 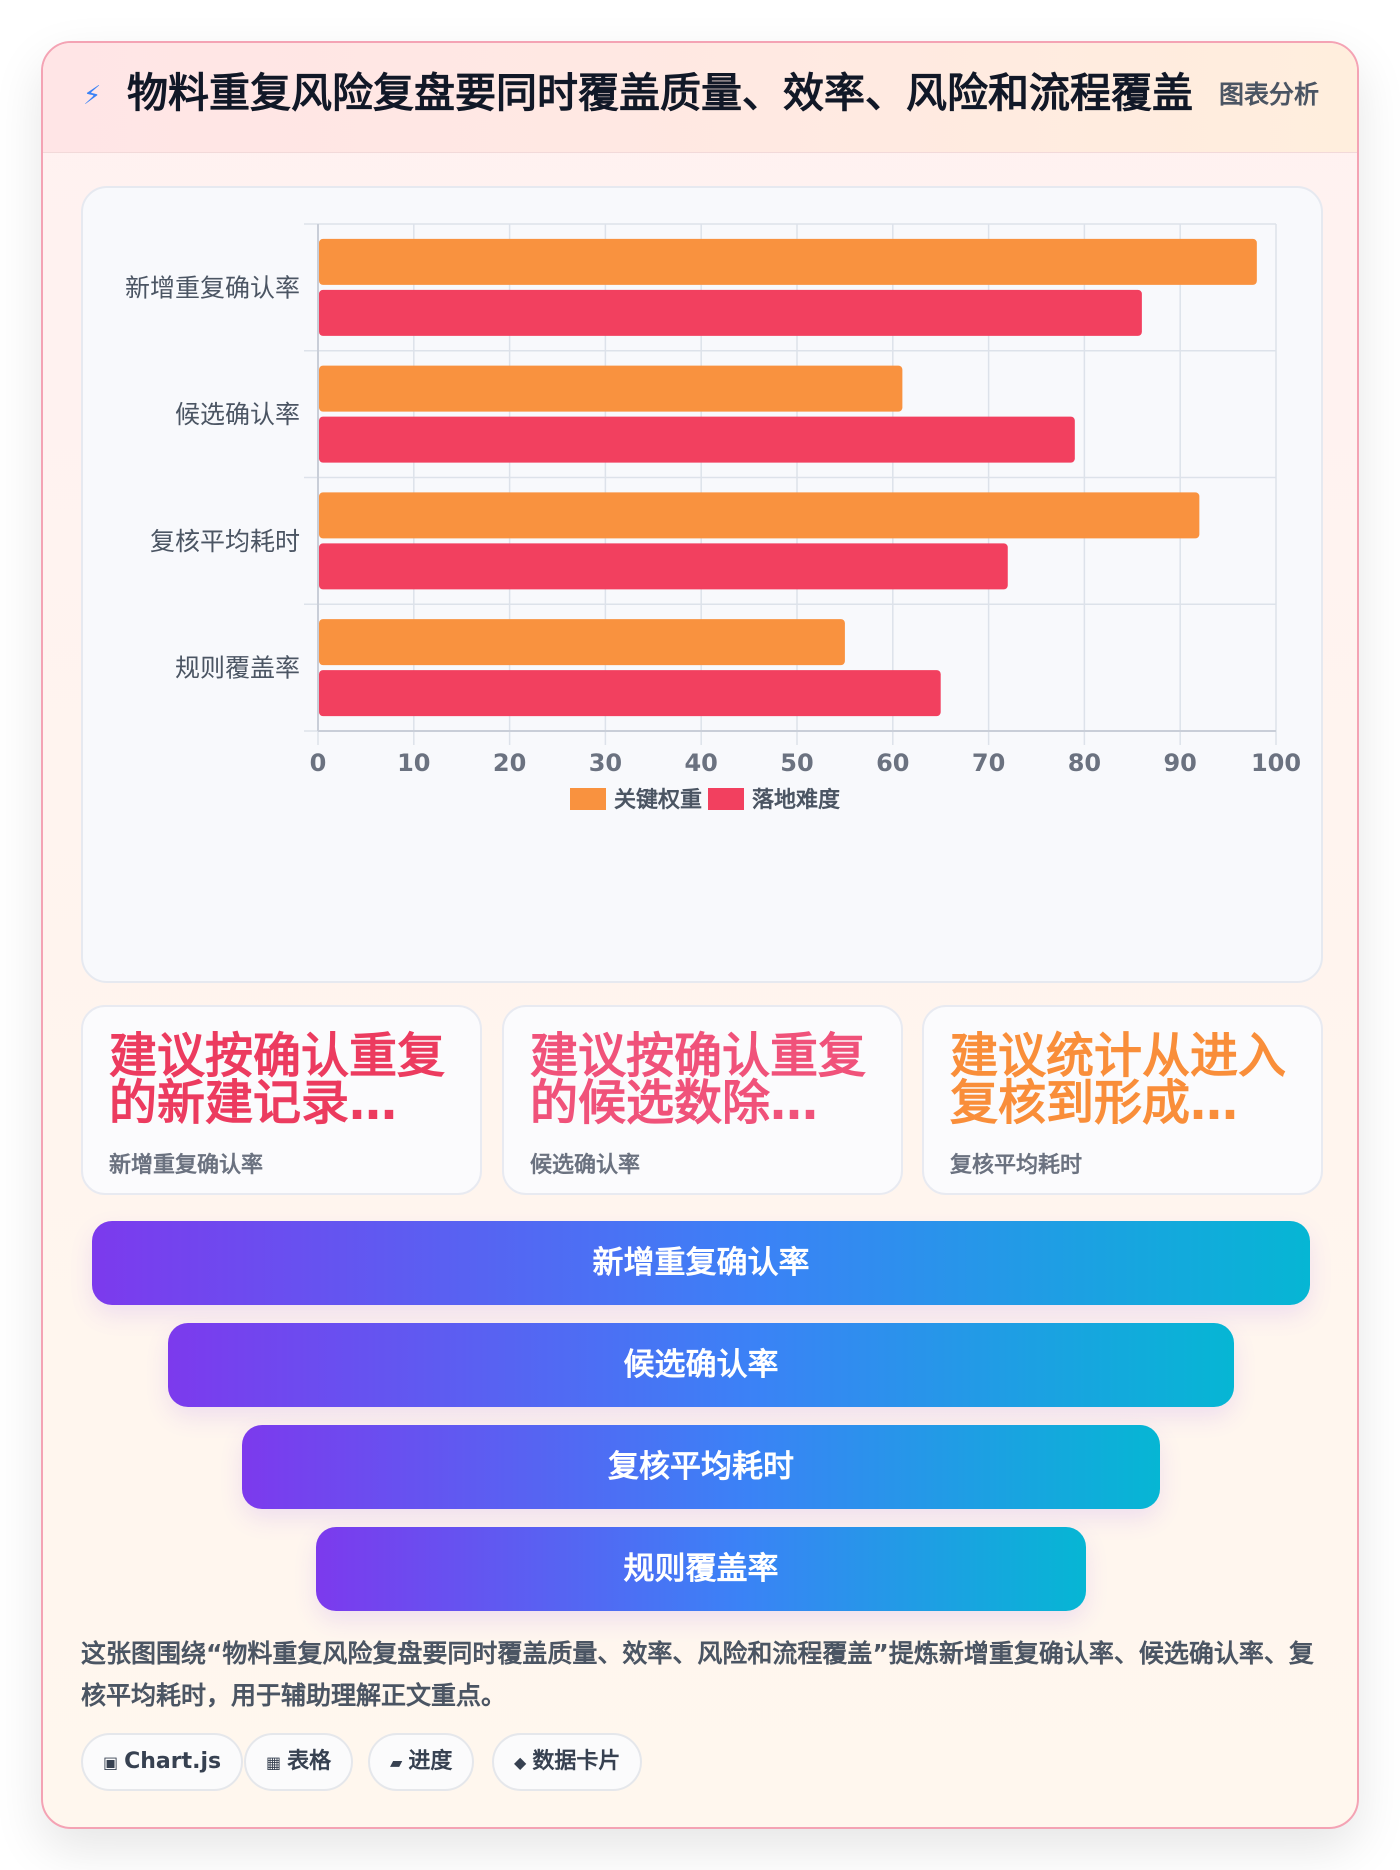 I want to click on kpi-label: 新增重复确认率, so click(x=186, y=1165).